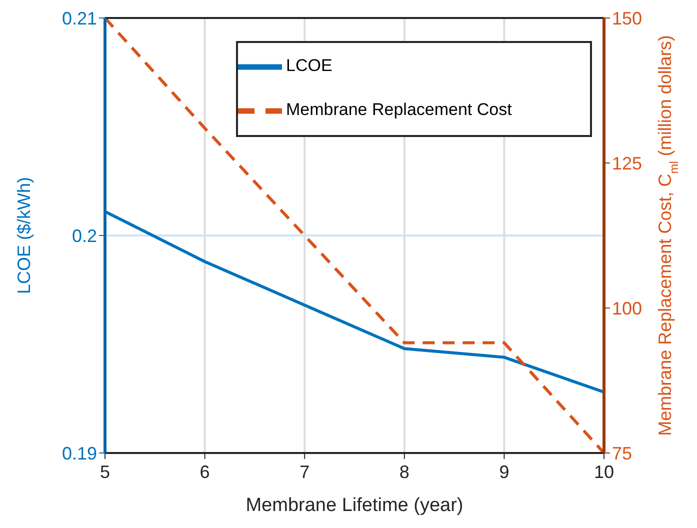  Describe the element at coordinates (627, 163) in the screenshot. I see `y2-tick-label: 125` at that location.